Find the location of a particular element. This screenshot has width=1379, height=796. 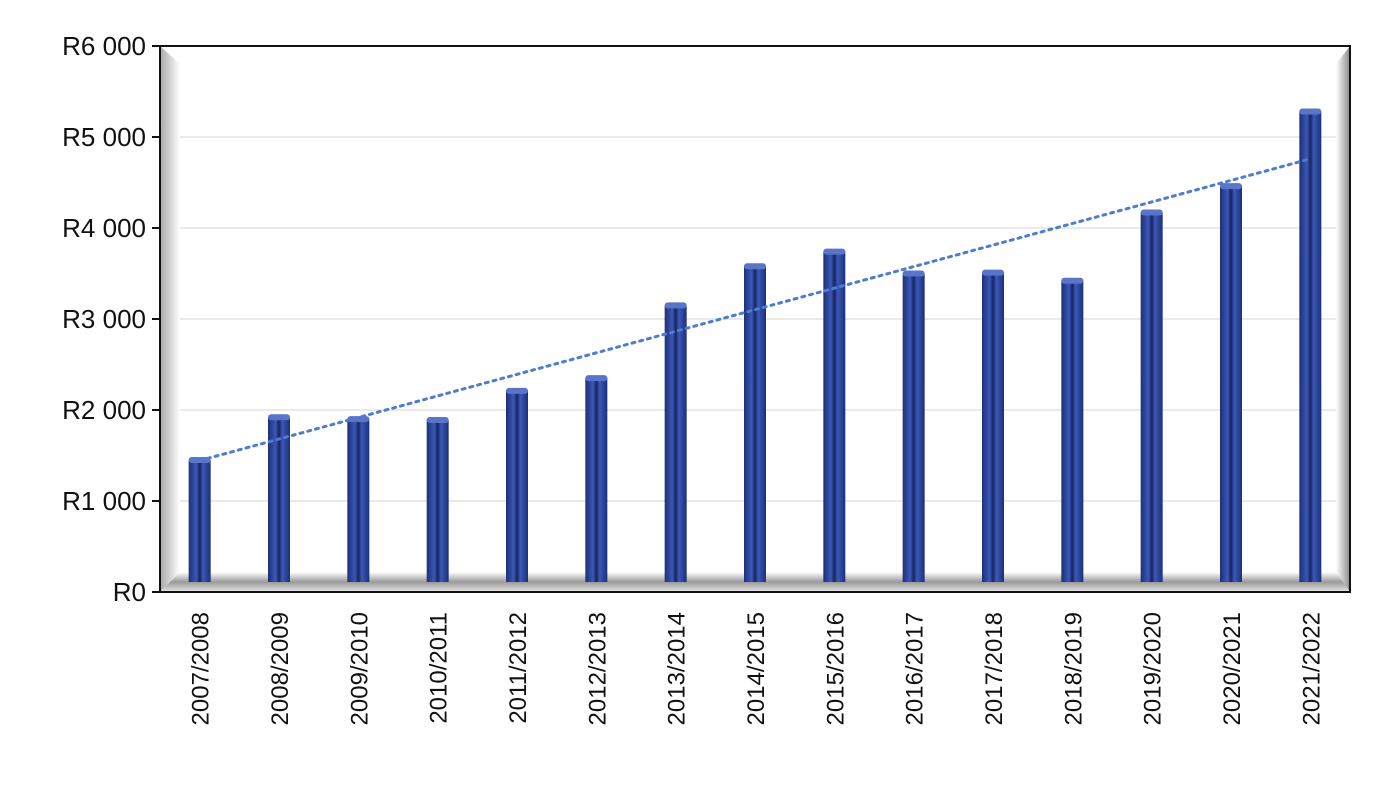

x-tick-label: 2021/2022 is located at coordinates (1311, 668).